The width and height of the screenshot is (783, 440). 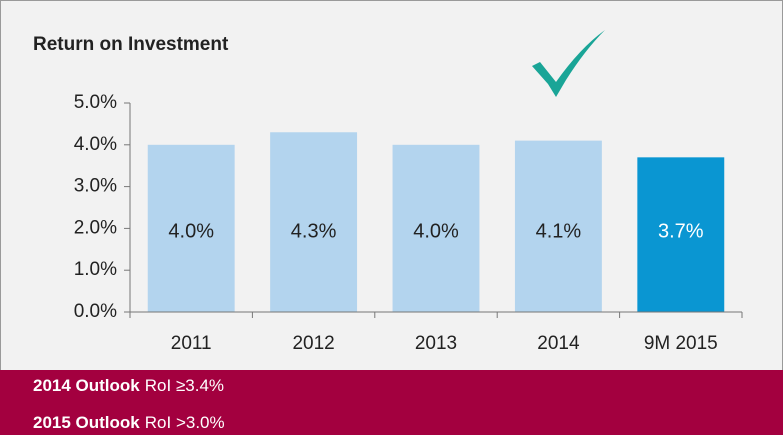 I want to click on y-tick-label: 3.0%, so click(x=95, y=186).